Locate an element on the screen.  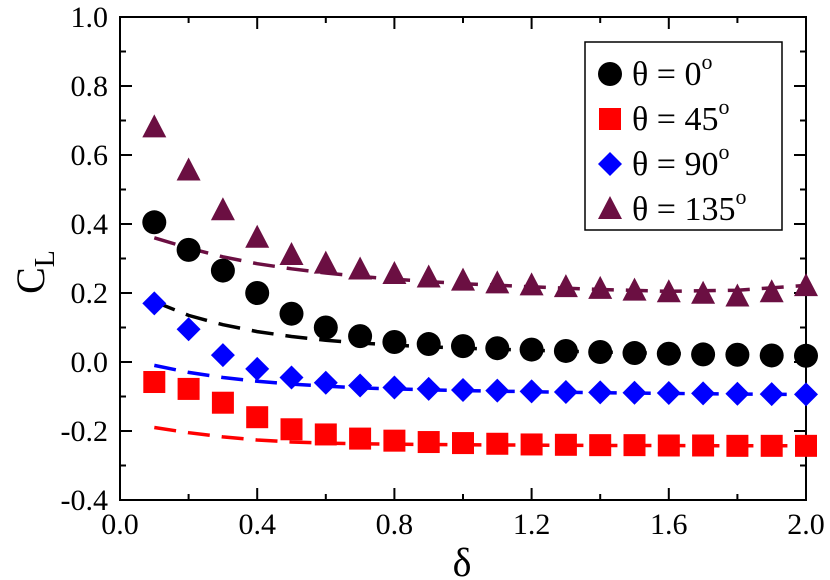
y-axis-title-sub: L is located at coordinates (45, 258).